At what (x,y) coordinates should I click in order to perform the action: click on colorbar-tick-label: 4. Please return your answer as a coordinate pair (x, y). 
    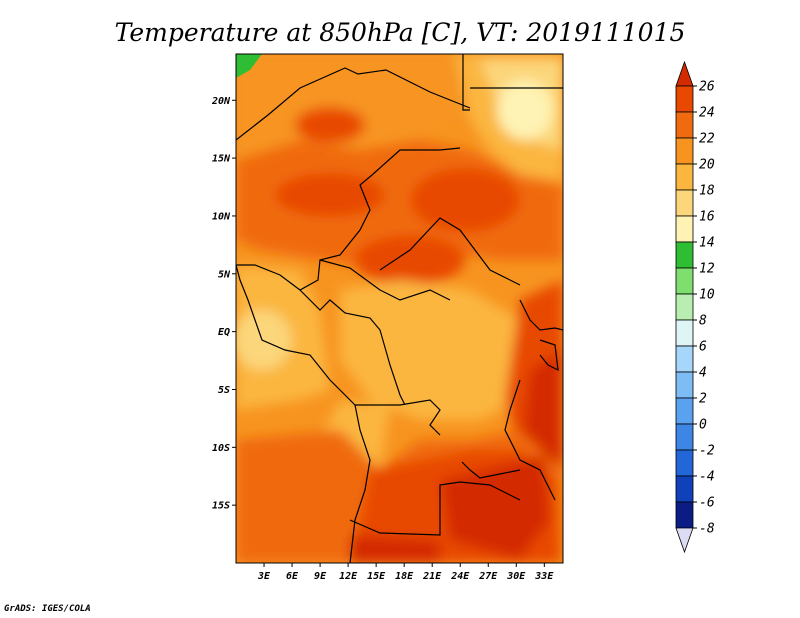
    Looking at the image, I should click on (703, 373).